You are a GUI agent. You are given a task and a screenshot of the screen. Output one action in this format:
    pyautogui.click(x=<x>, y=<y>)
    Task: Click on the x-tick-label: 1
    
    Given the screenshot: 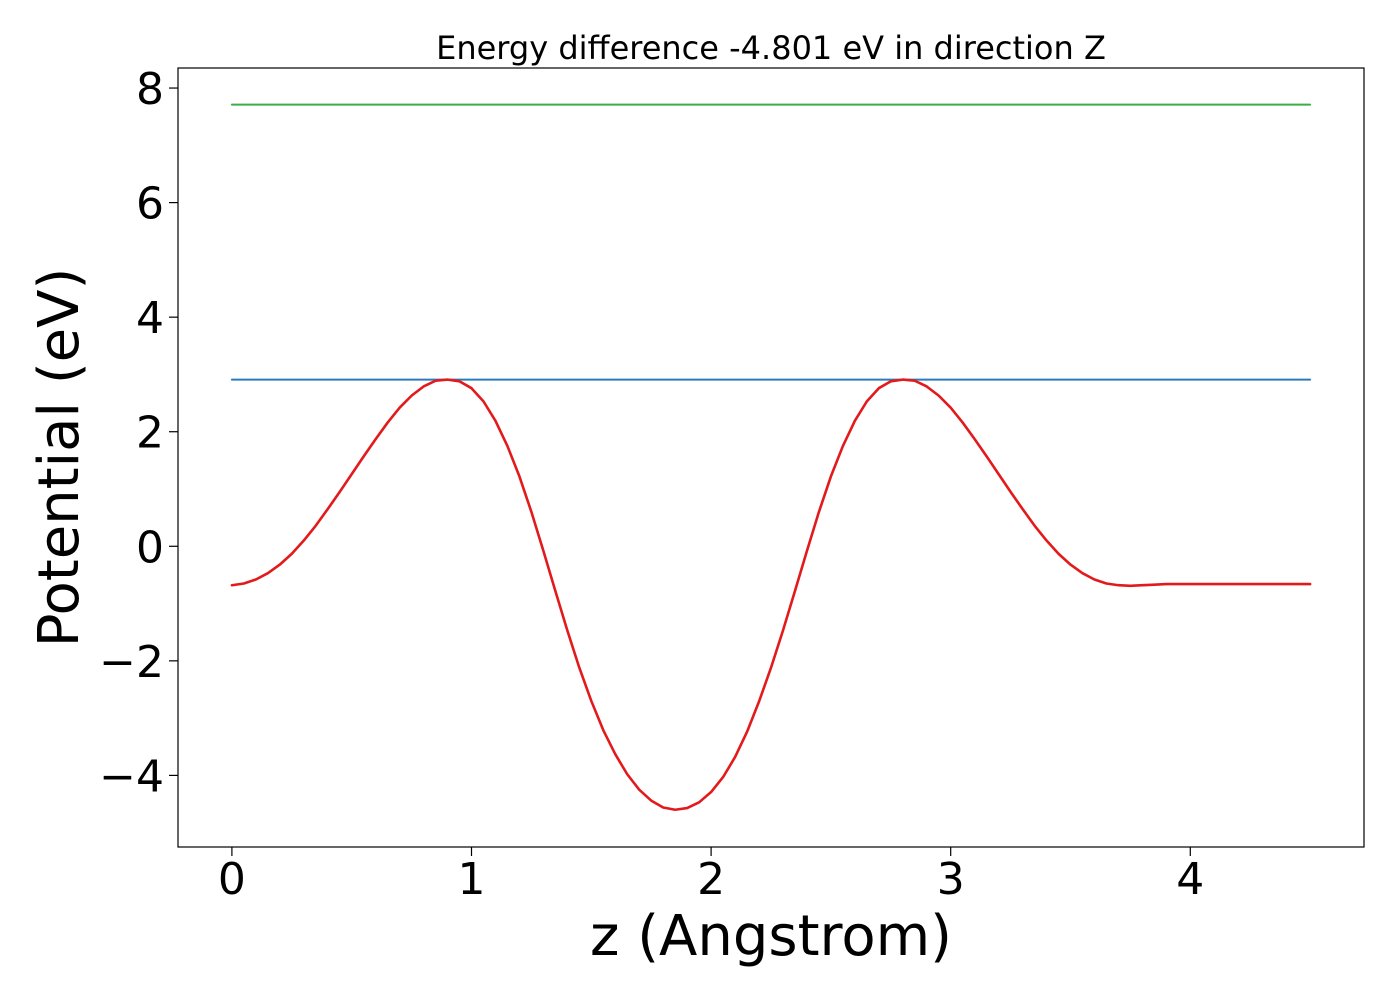 What is the action you would take?
    pyautogui.click(x=472, y=879)
    